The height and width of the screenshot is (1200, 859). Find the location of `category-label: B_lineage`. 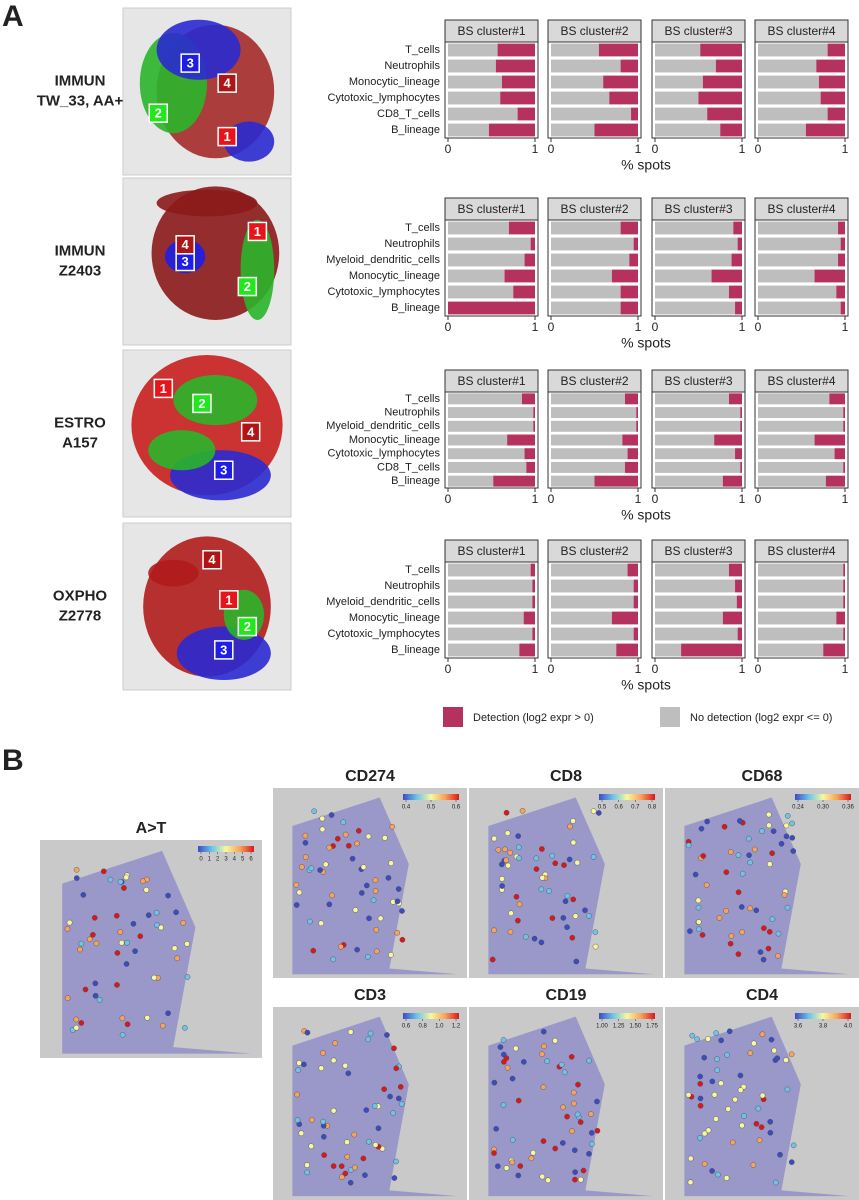

category-label: B_lineage is located at coordinates (415, 308).